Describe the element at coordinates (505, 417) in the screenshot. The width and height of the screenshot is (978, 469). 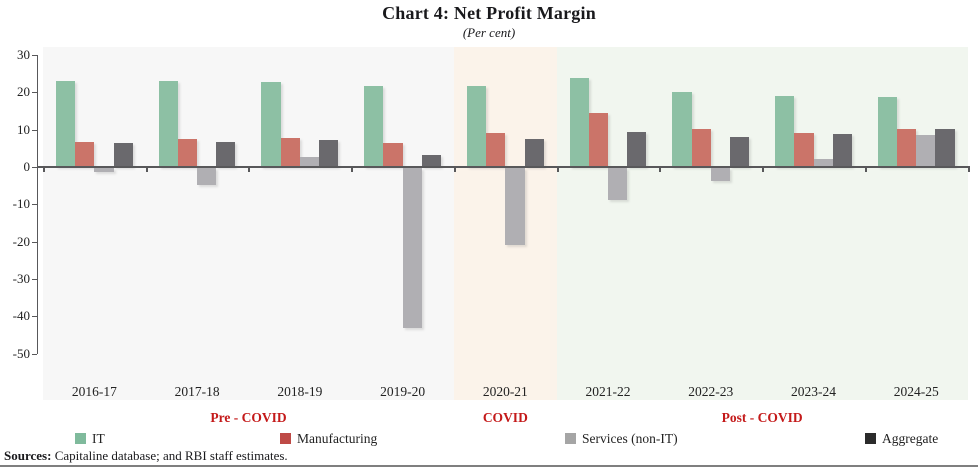
I see `phase-label: COVID` at that location.